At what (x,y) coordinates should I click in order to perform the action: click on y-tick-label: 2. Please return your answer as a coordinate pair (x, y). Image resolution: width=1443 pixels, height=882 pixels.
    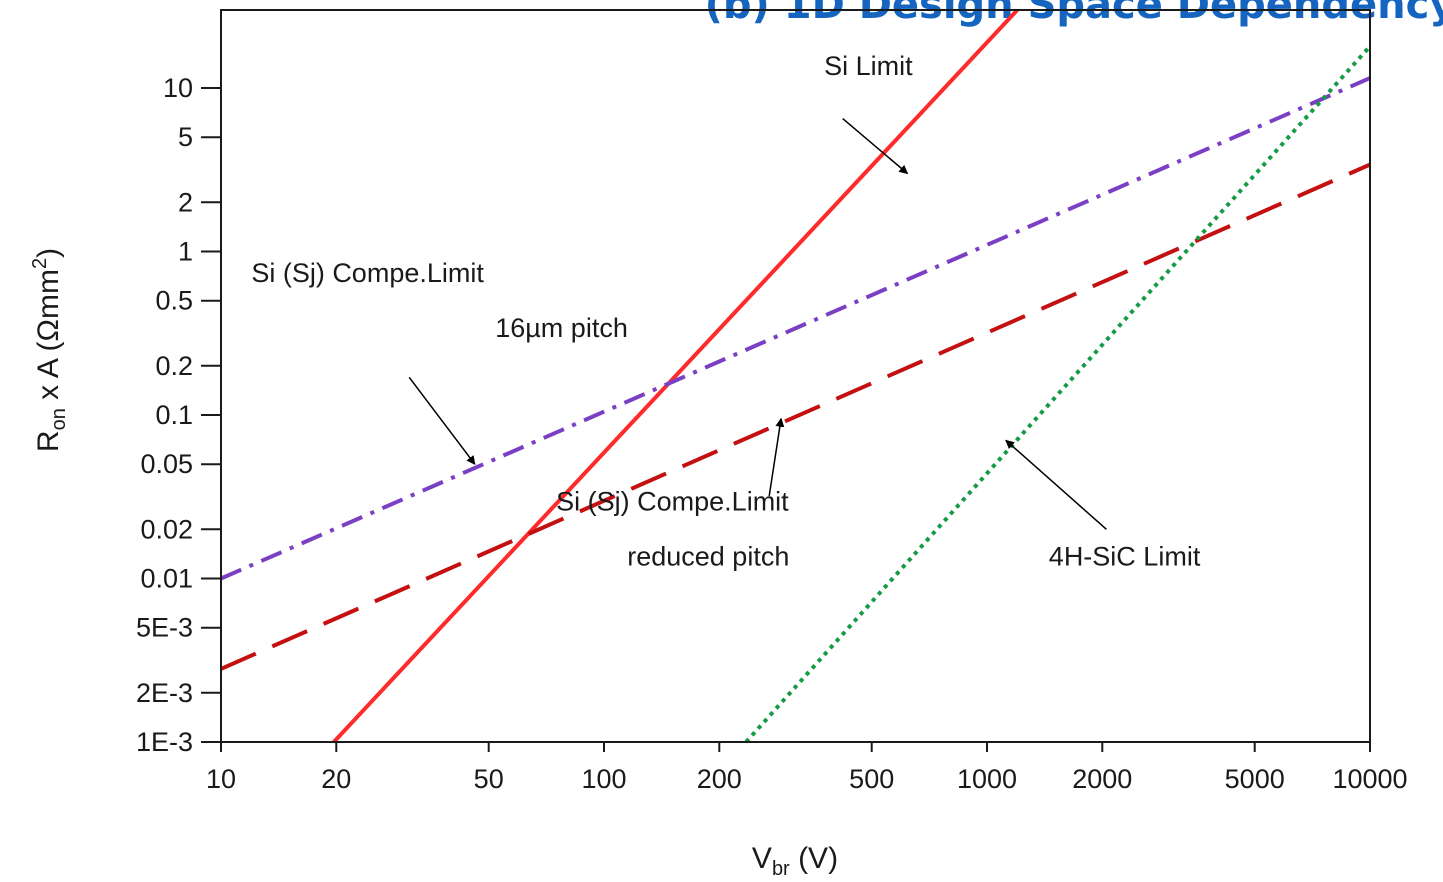
    Looking at the image, I should click on (185, 202).